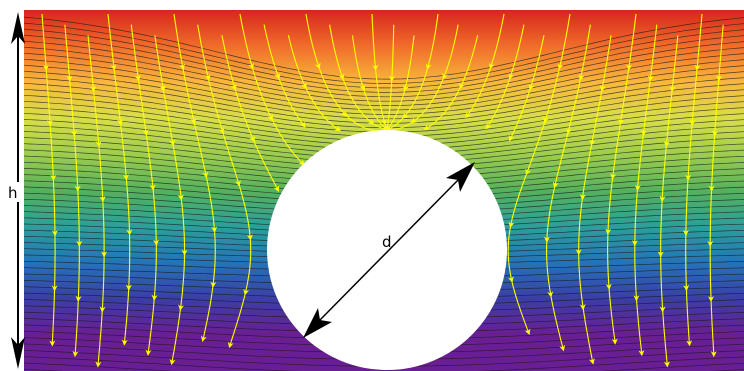 Image resolution: width=744 pixels, height=371 pixels. Describe the element at coordinates (13, 193) in the screenshot. I see `height-label: h` at that location.